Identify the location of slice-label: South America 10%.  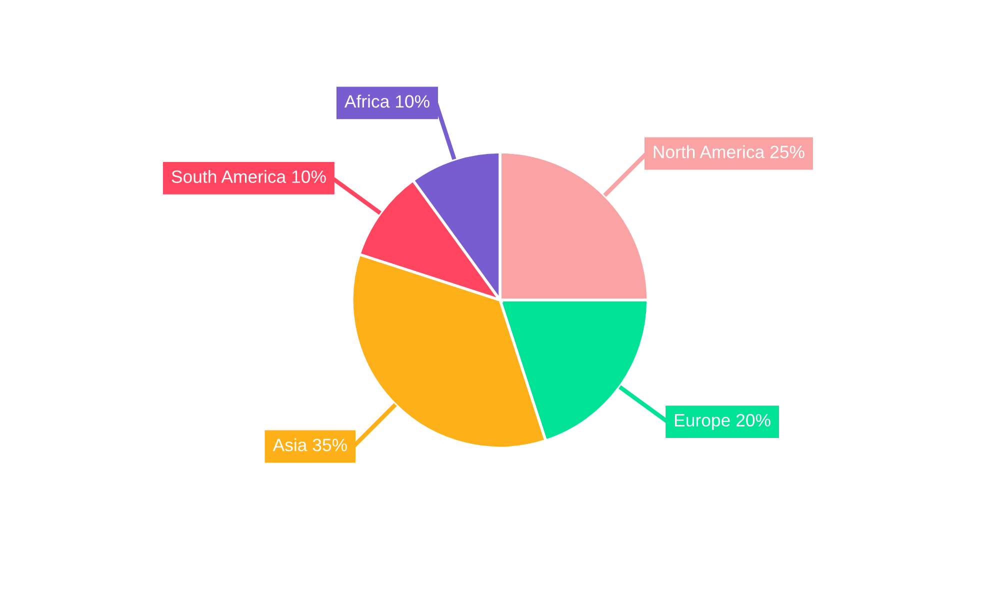
(249, 176).